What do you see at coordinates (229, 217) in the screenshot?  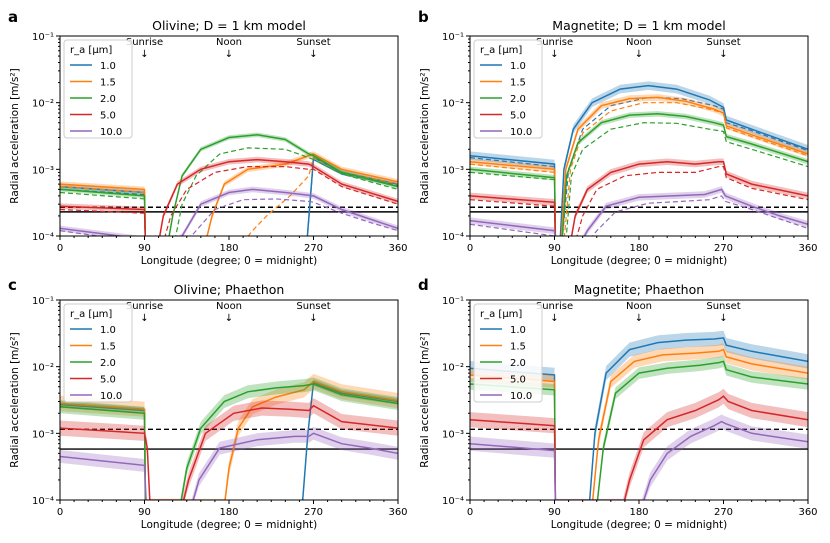 I see `series-dashed-10.0` at bounding box center [229, 217].